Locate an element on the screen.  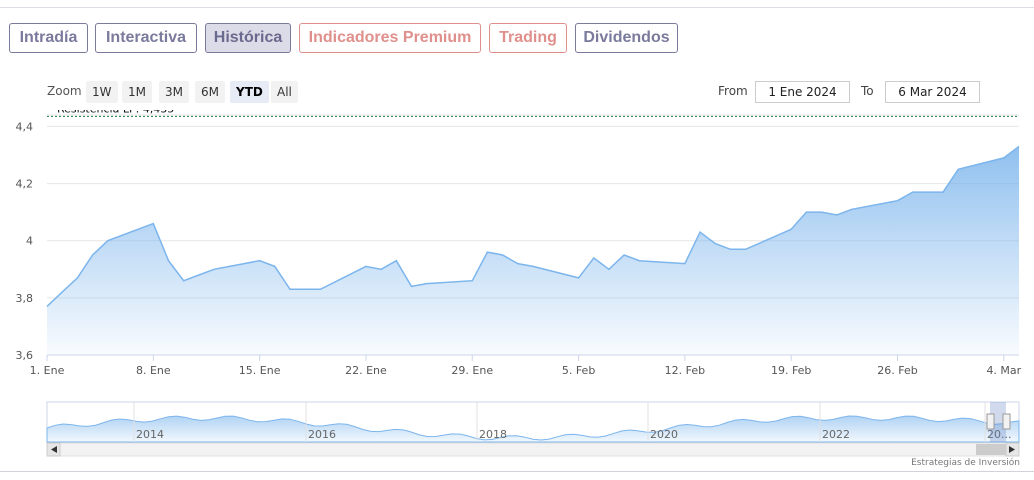
navigator-year-label: 2018 is located at coordinates (493, 434).